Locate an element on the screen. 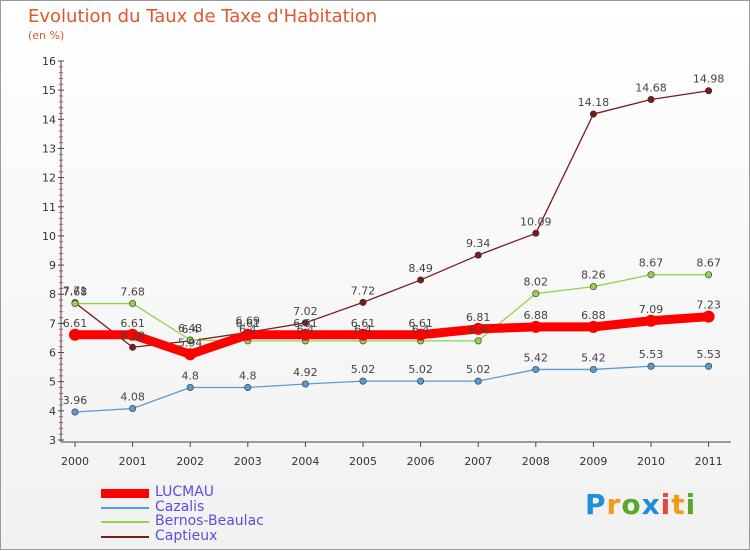 The image size is (750, 551). x-tick-label: 2008 is located at coordinates (536, 461).